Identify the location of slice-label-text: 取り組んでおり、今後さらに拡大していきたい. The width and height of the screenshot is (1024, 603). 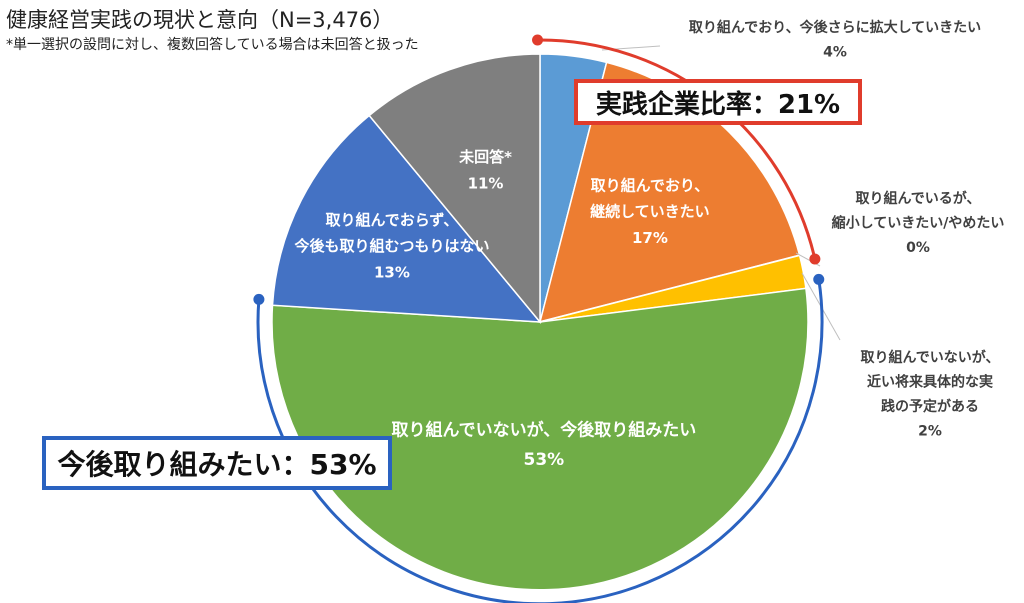
(835, 27).